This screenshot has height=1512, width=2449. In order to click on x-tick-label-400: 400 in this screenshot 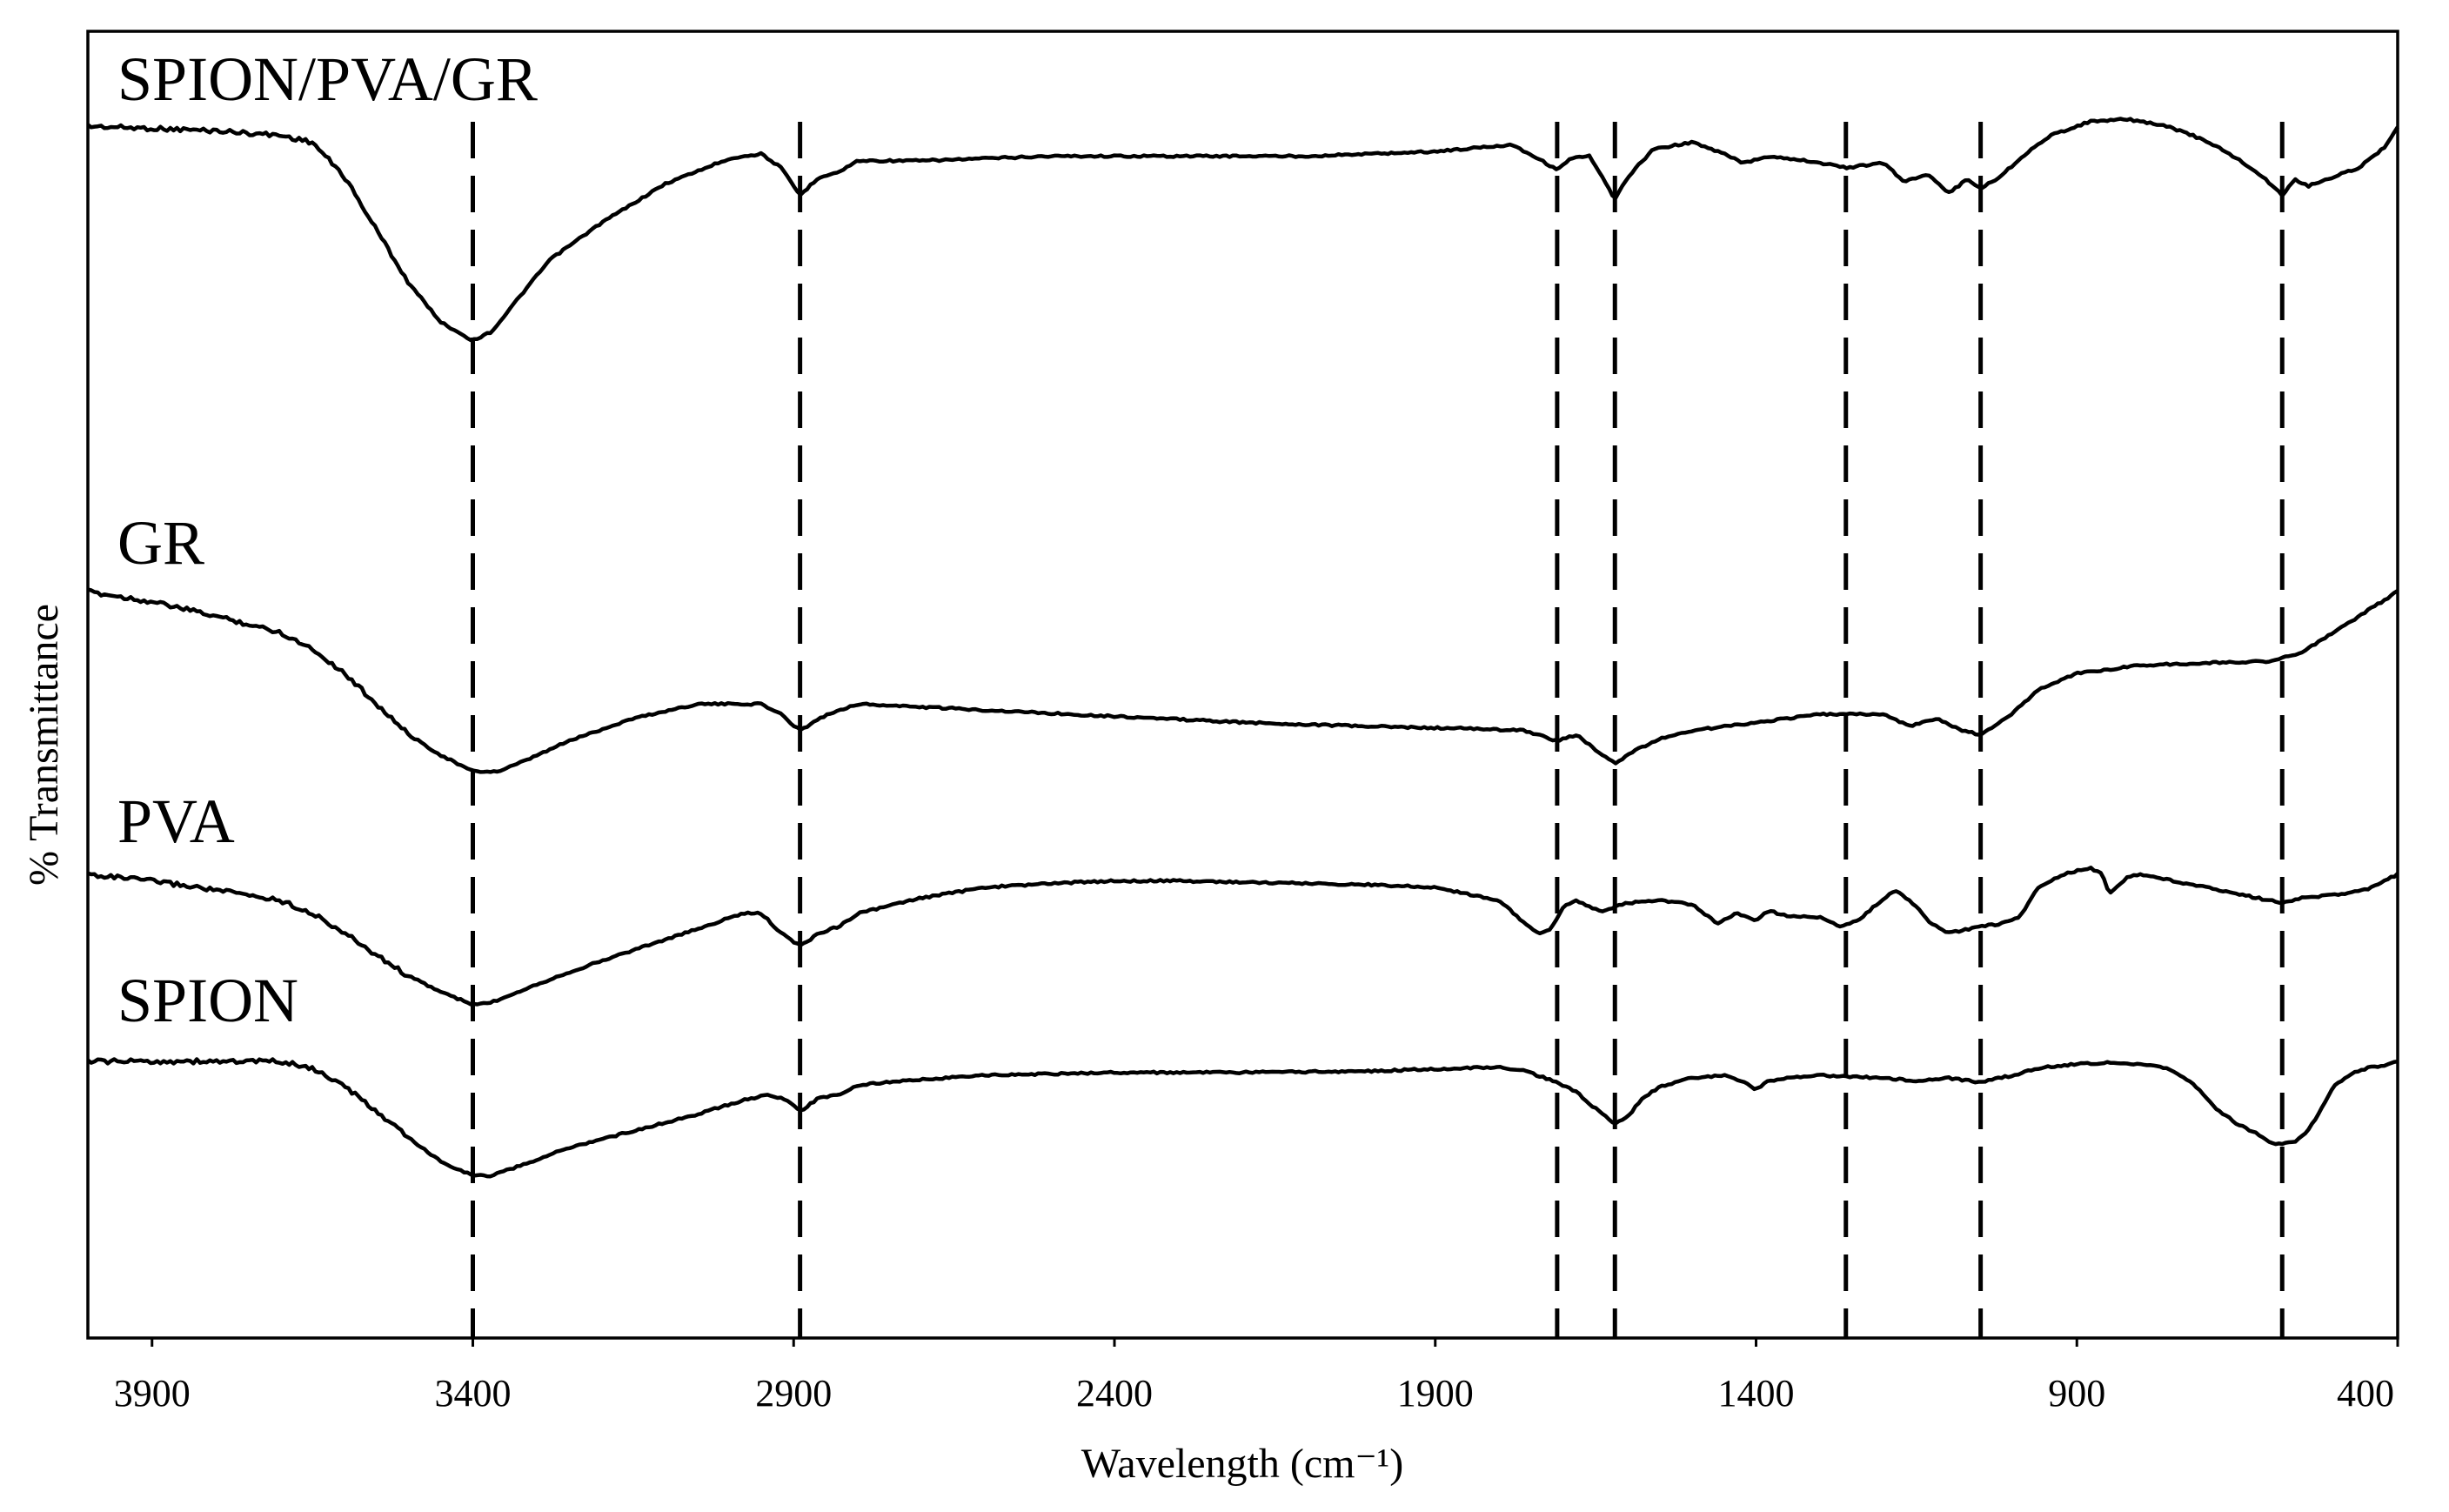, I will do `click(2366, 1394)`.